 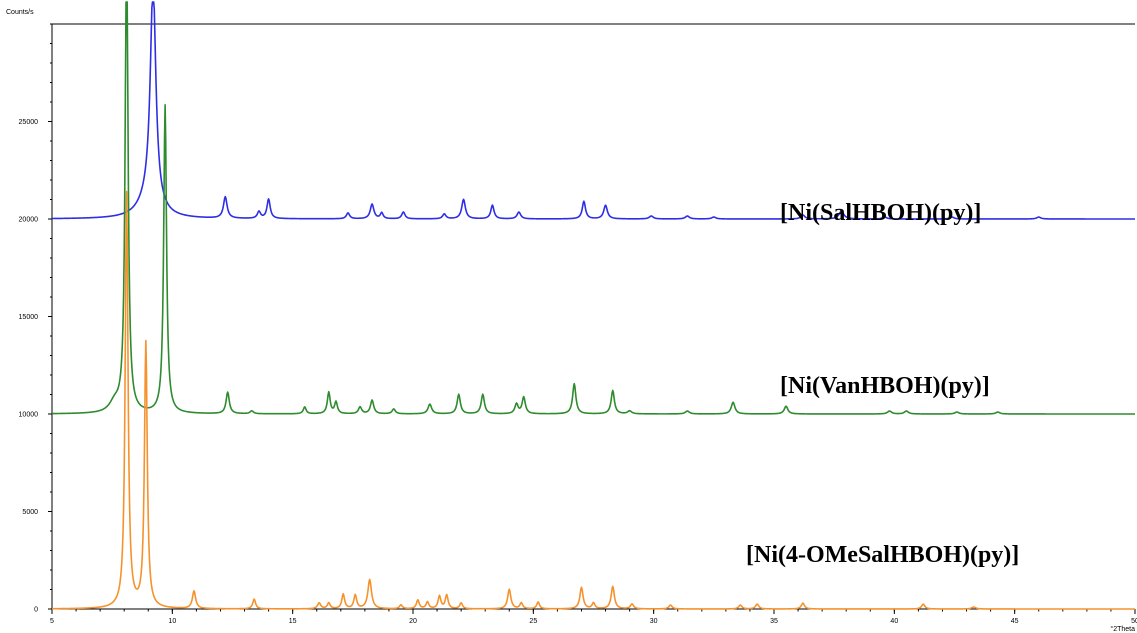 What do you see at coordinates (29, 220) in the screenshot?
I see `y-tick-label: 20000` at bounding box center [29, 220].